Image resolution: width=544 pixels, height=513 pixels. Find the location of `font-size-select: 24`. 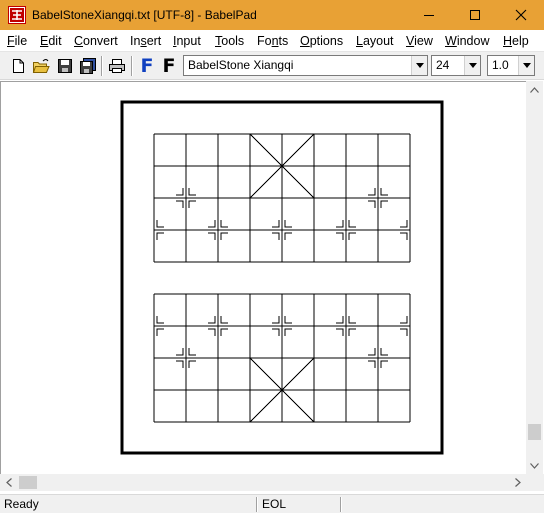

font-size-select: 24 is located at coordinates (456, 65).